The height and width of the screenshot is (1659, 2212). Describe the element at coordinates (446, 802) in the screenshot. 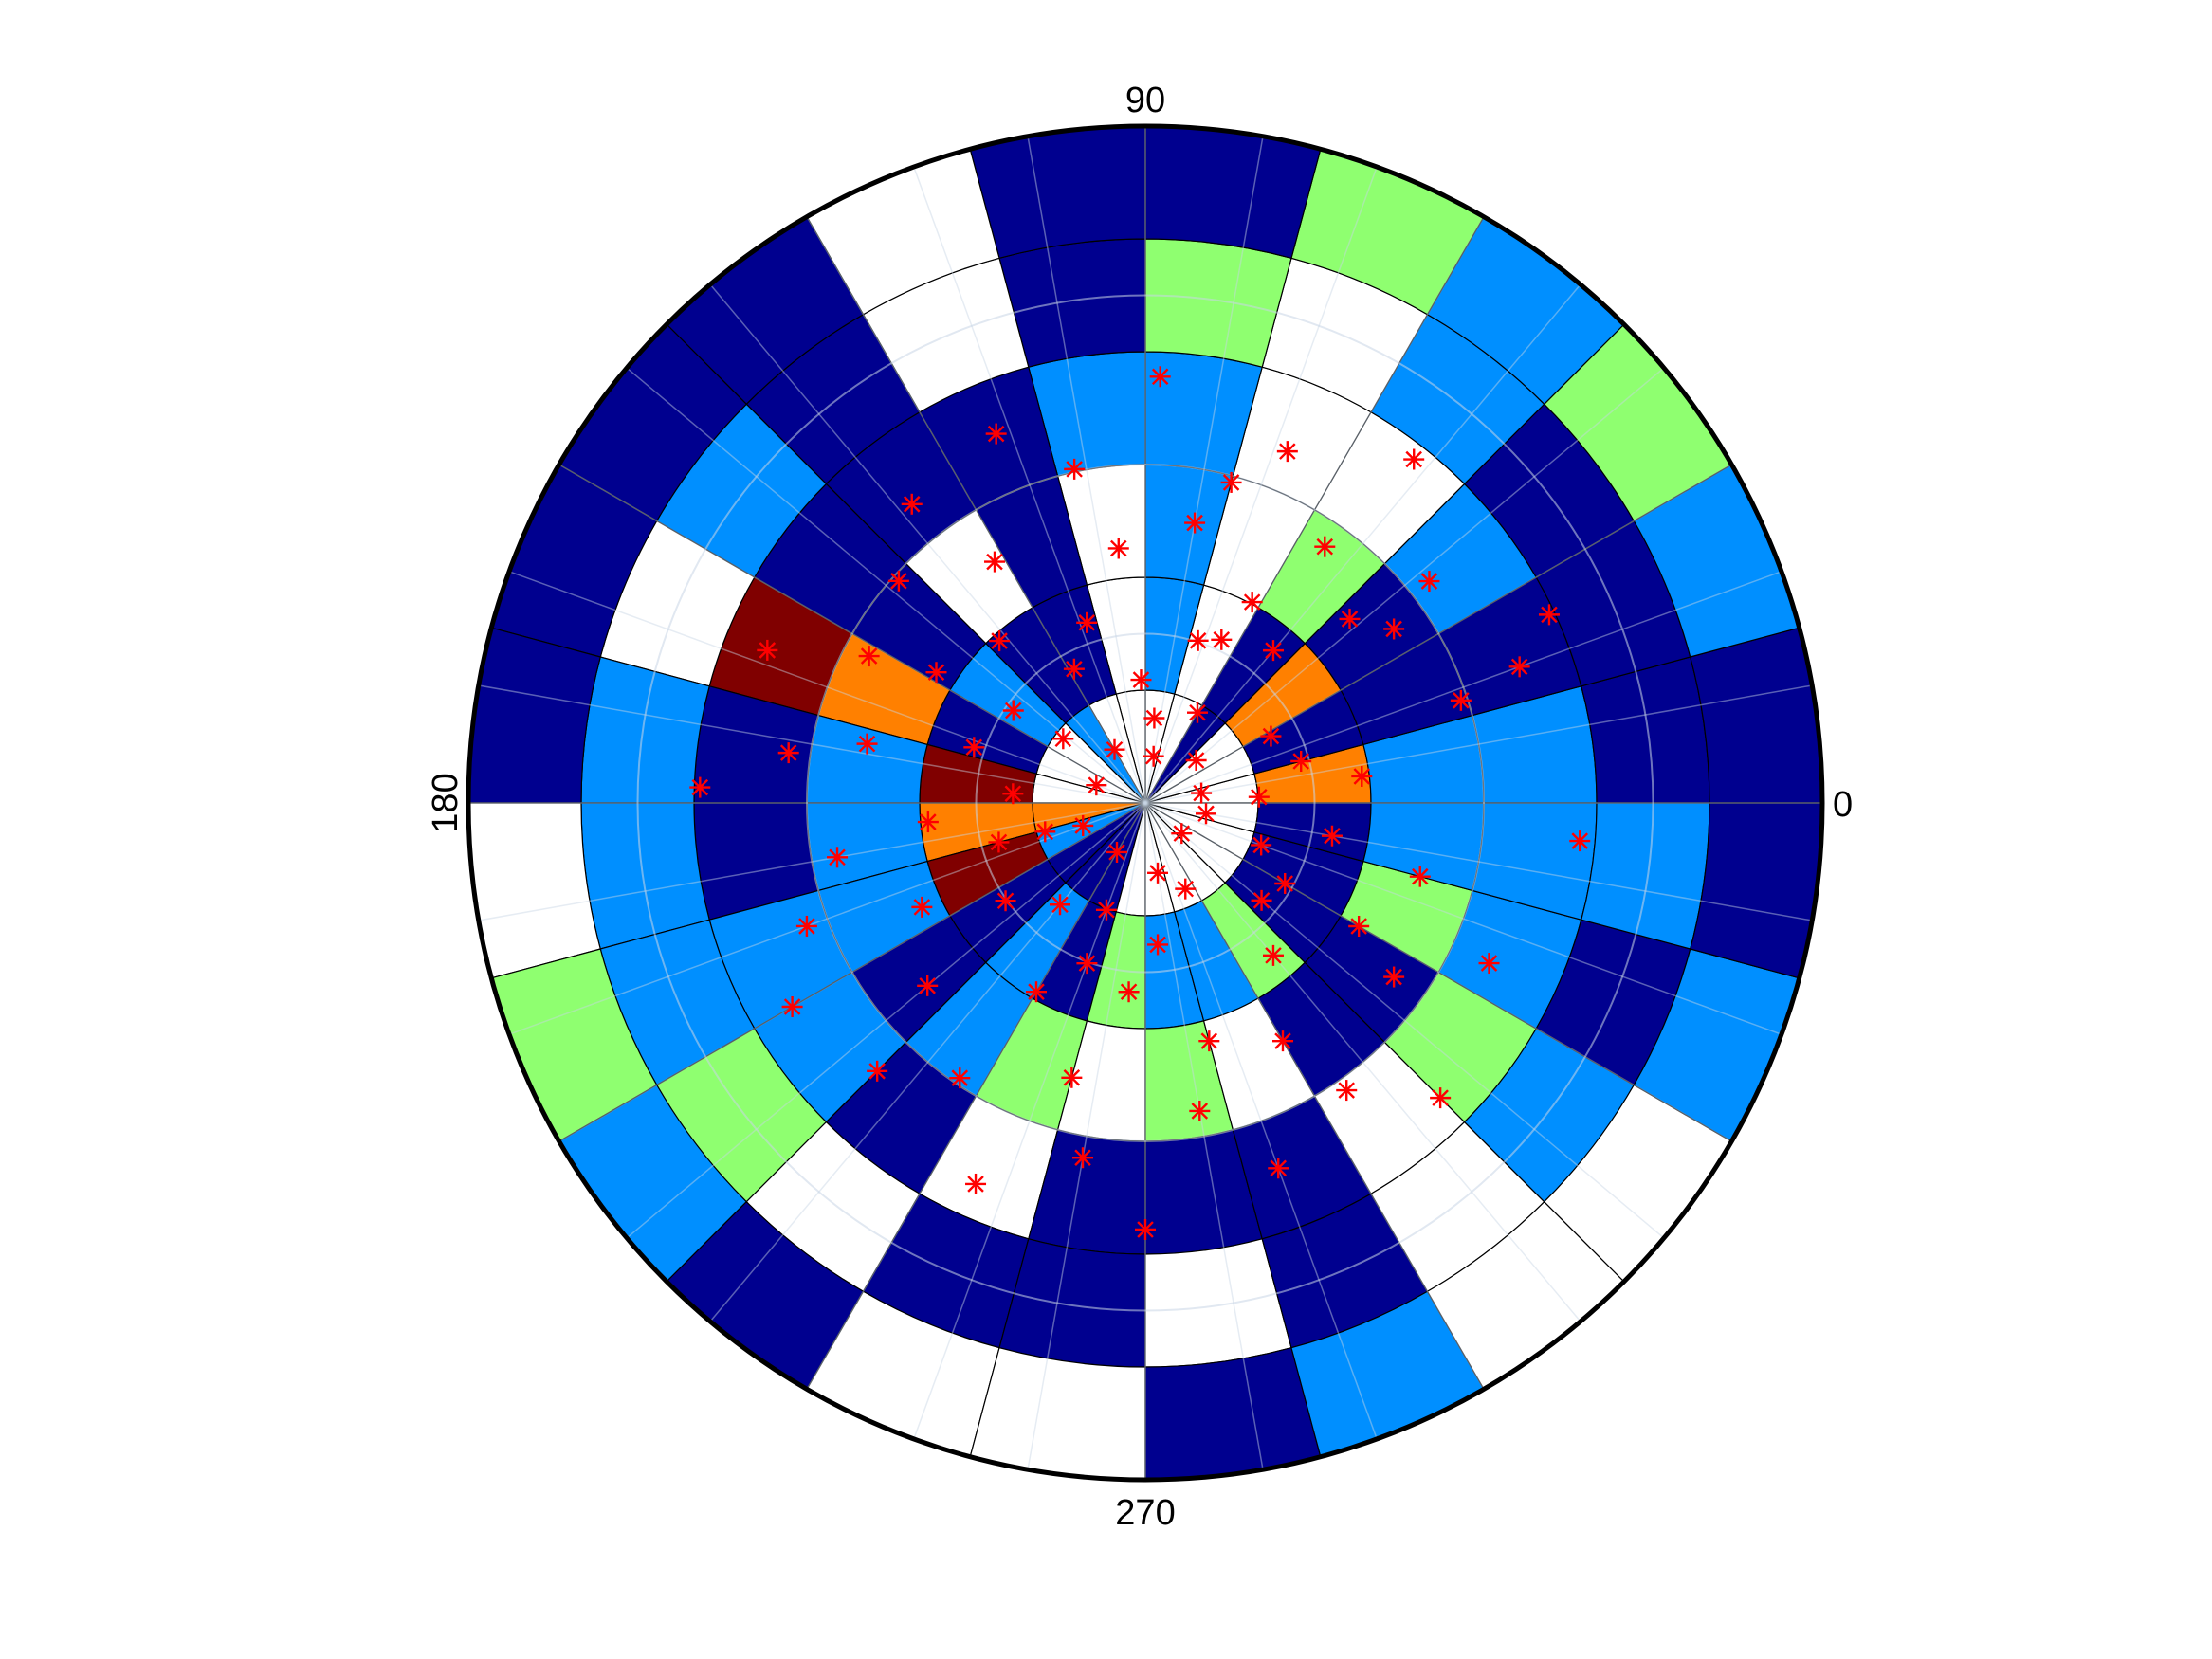

I see `angle-tick-label-180: 180` at that location.